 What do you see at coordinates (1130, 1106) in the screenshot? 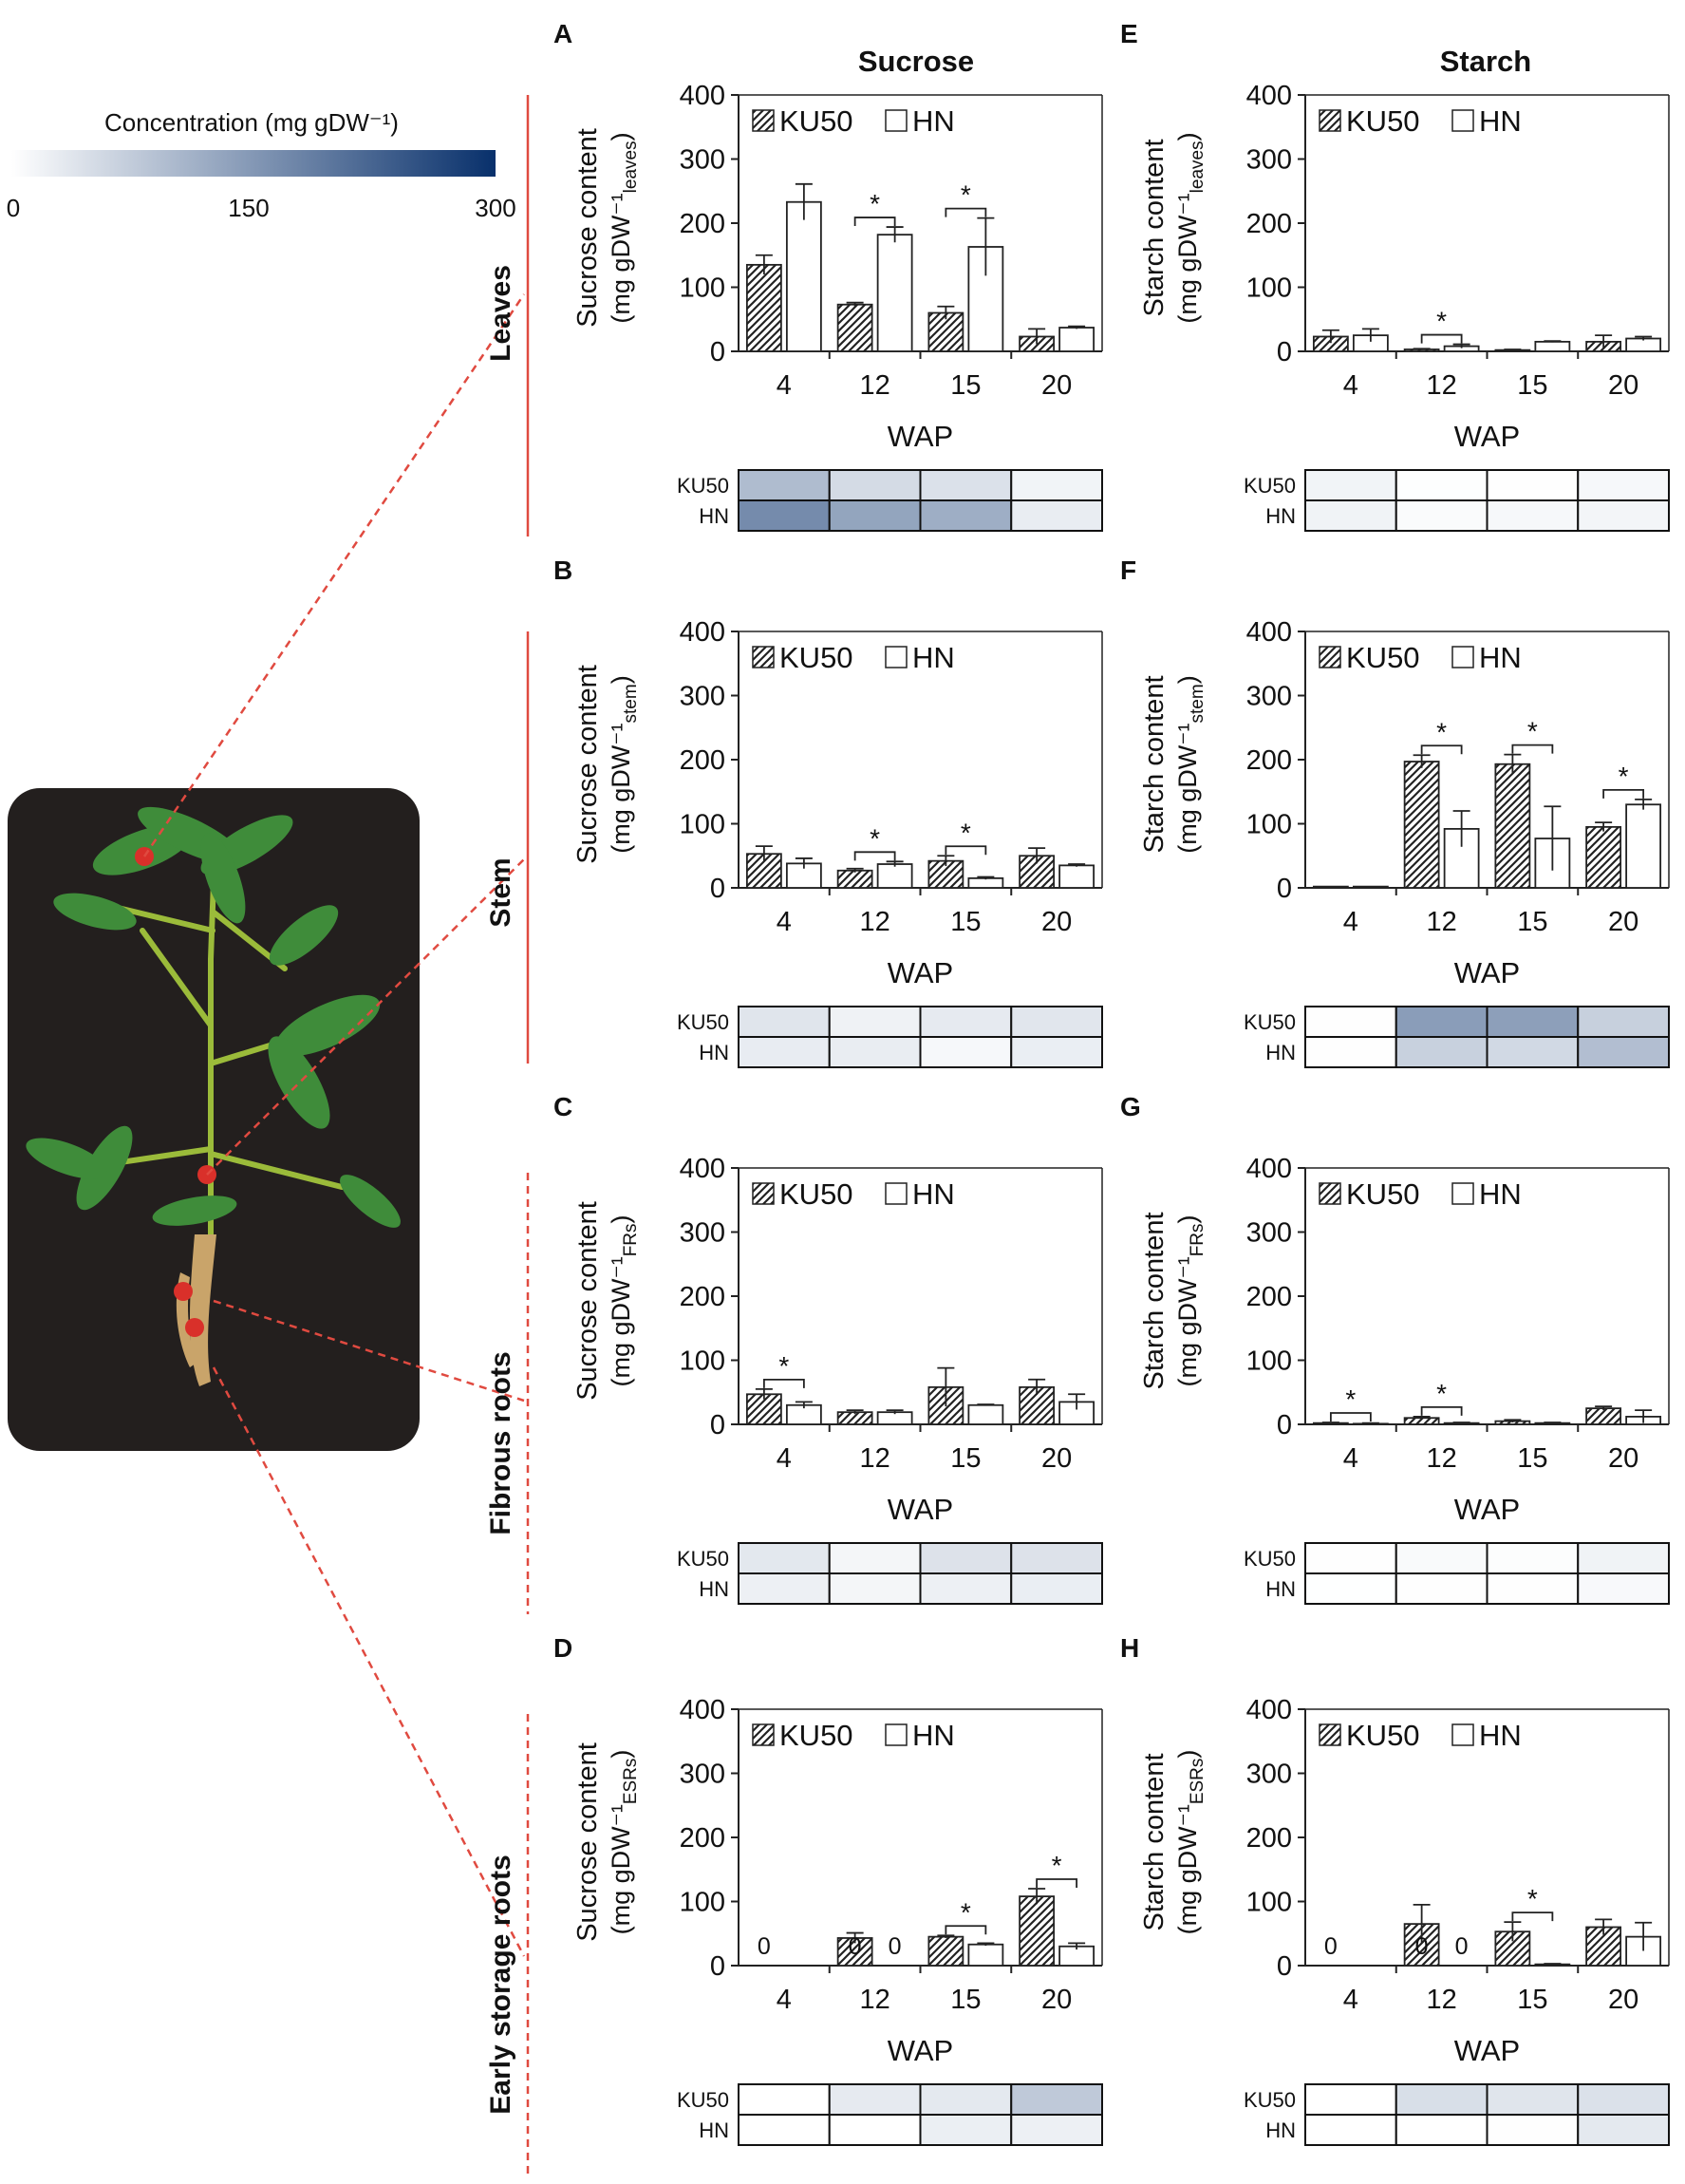
I see `panel-letter: G` at bounding box center [1130, 1106].